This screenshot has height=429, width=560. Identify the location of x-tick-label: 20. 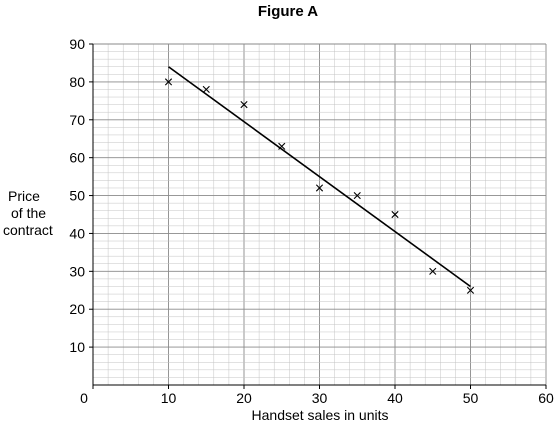
(244, 398).